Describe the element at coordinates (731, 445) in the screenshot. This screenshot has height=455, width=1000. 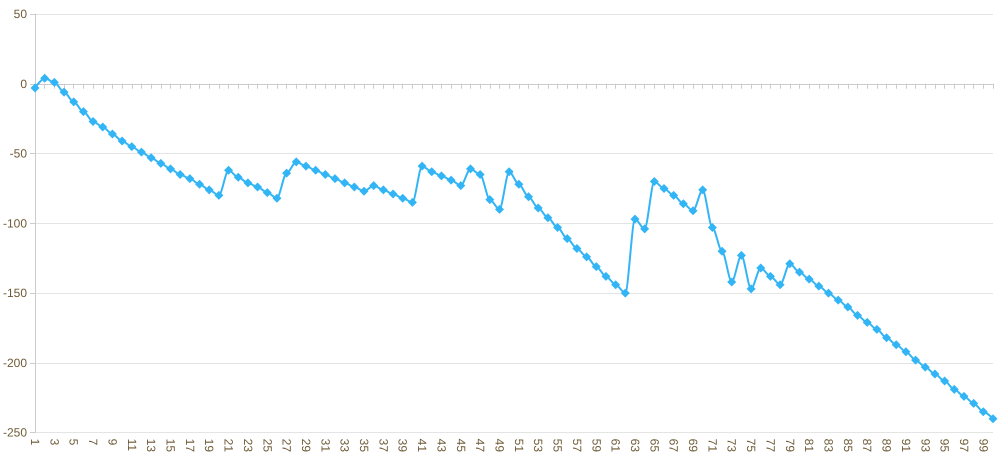
I see `x-tick-label: 73` at that location.